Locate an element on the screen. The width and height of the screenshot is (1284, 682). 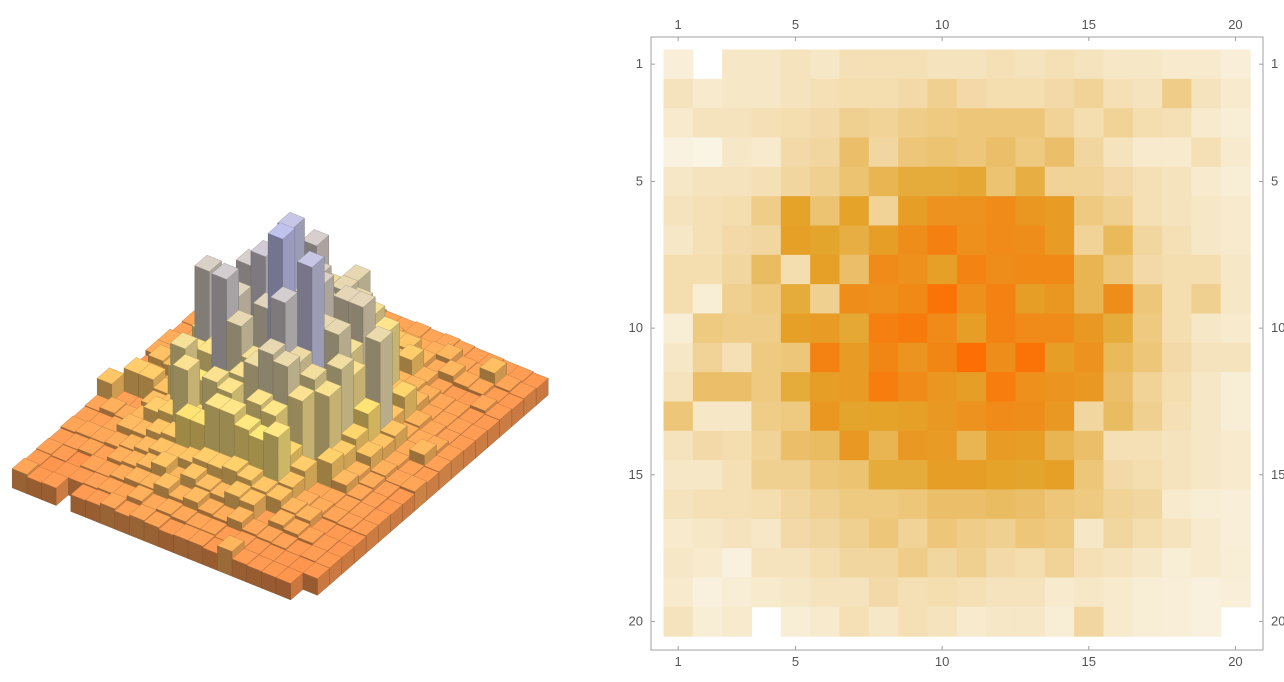
x-tick-label-bottom: 10 is located at coordinates (942, 661).